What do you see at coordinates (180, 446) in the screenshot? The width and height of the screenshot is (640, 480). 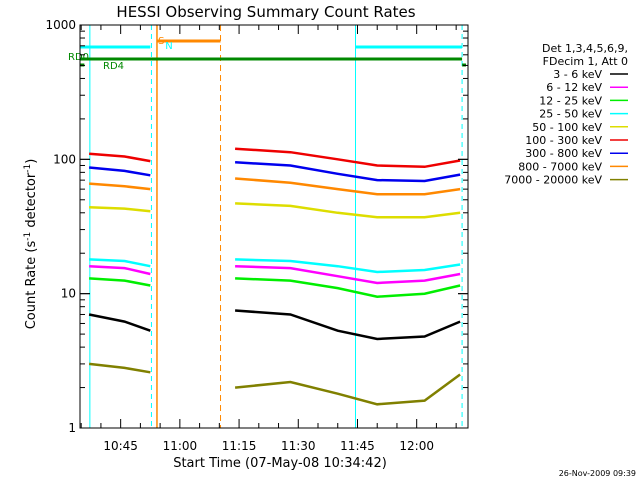 I see `x-tick-label: 11:00` at bounding box center [180, 446].